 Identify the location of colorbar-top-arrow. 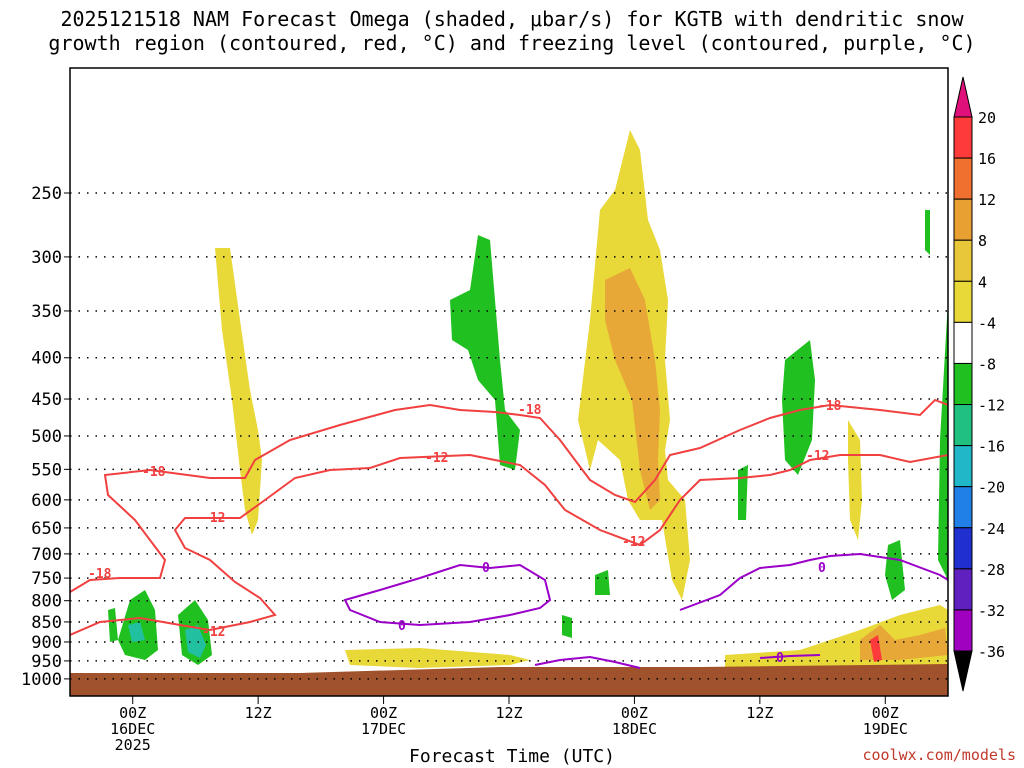
(963, 97).